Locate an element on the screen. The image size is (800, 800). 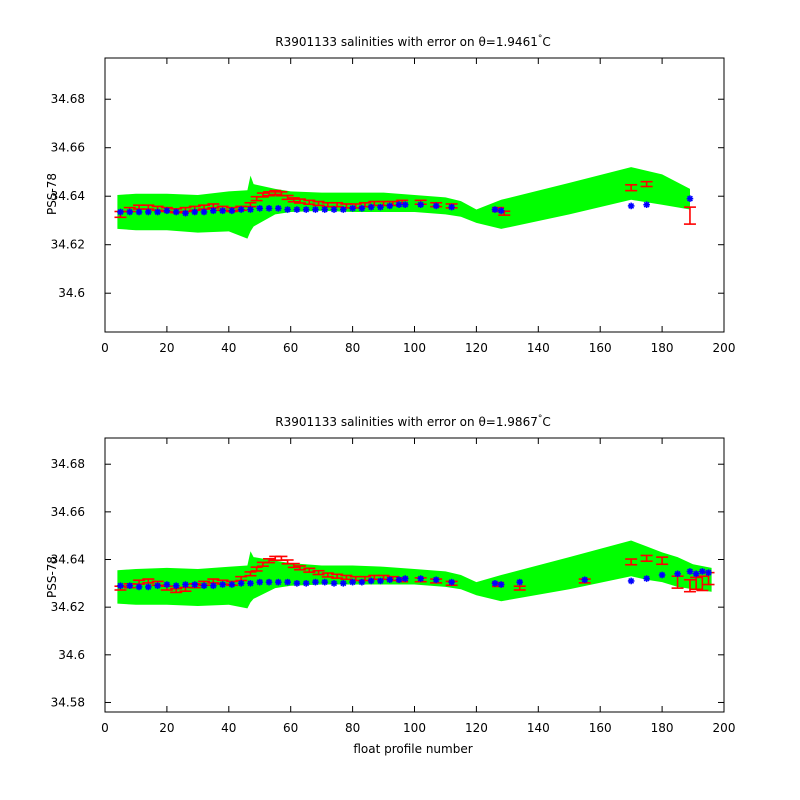
y-tick-label: 34.62 is located at coordinates (68, 607).